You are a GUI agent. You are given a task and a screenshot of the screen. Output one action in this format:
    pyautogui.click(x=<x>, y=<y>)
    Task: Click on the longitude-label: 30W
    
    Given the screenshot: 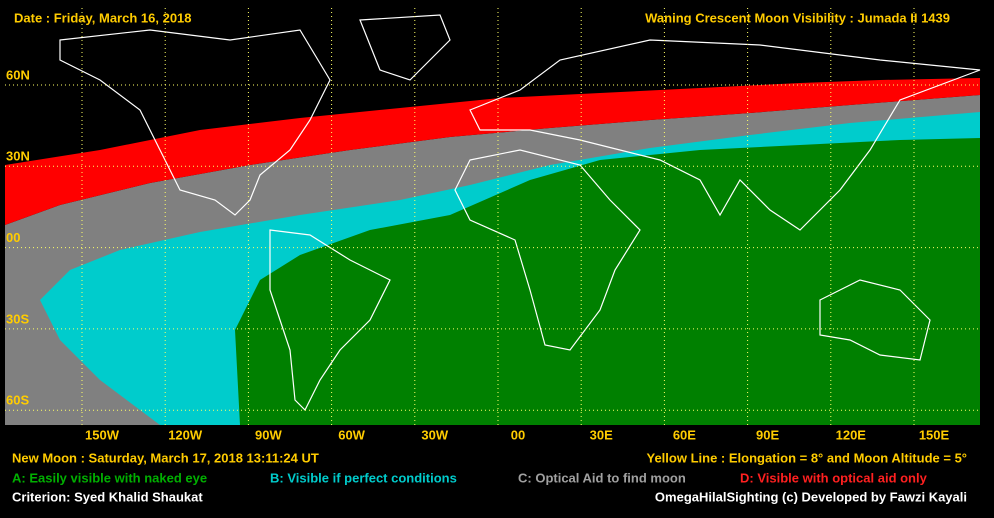 What is the action you would take?
    pyautogui.click(x=434, y=434)
    